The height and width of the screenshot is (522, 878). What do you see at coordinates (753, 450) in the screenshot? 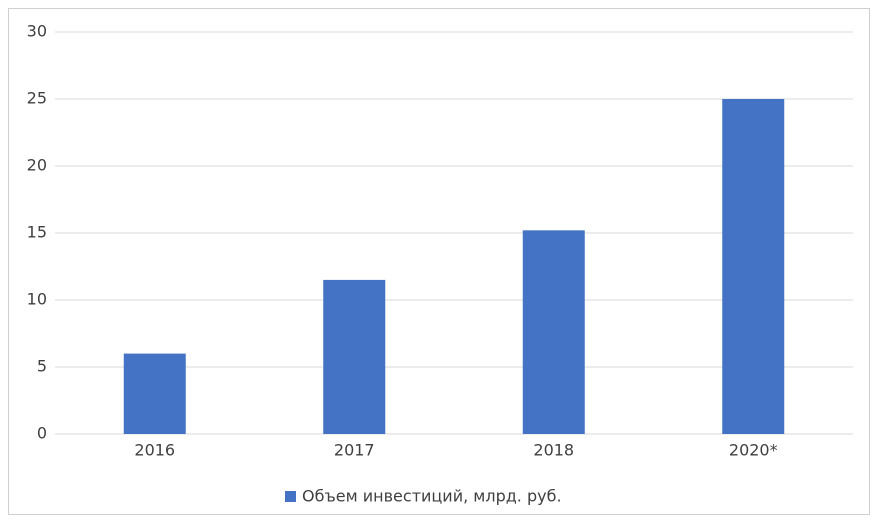
I see `x-tick-label: 2020*` at bounding box center [753, 450].